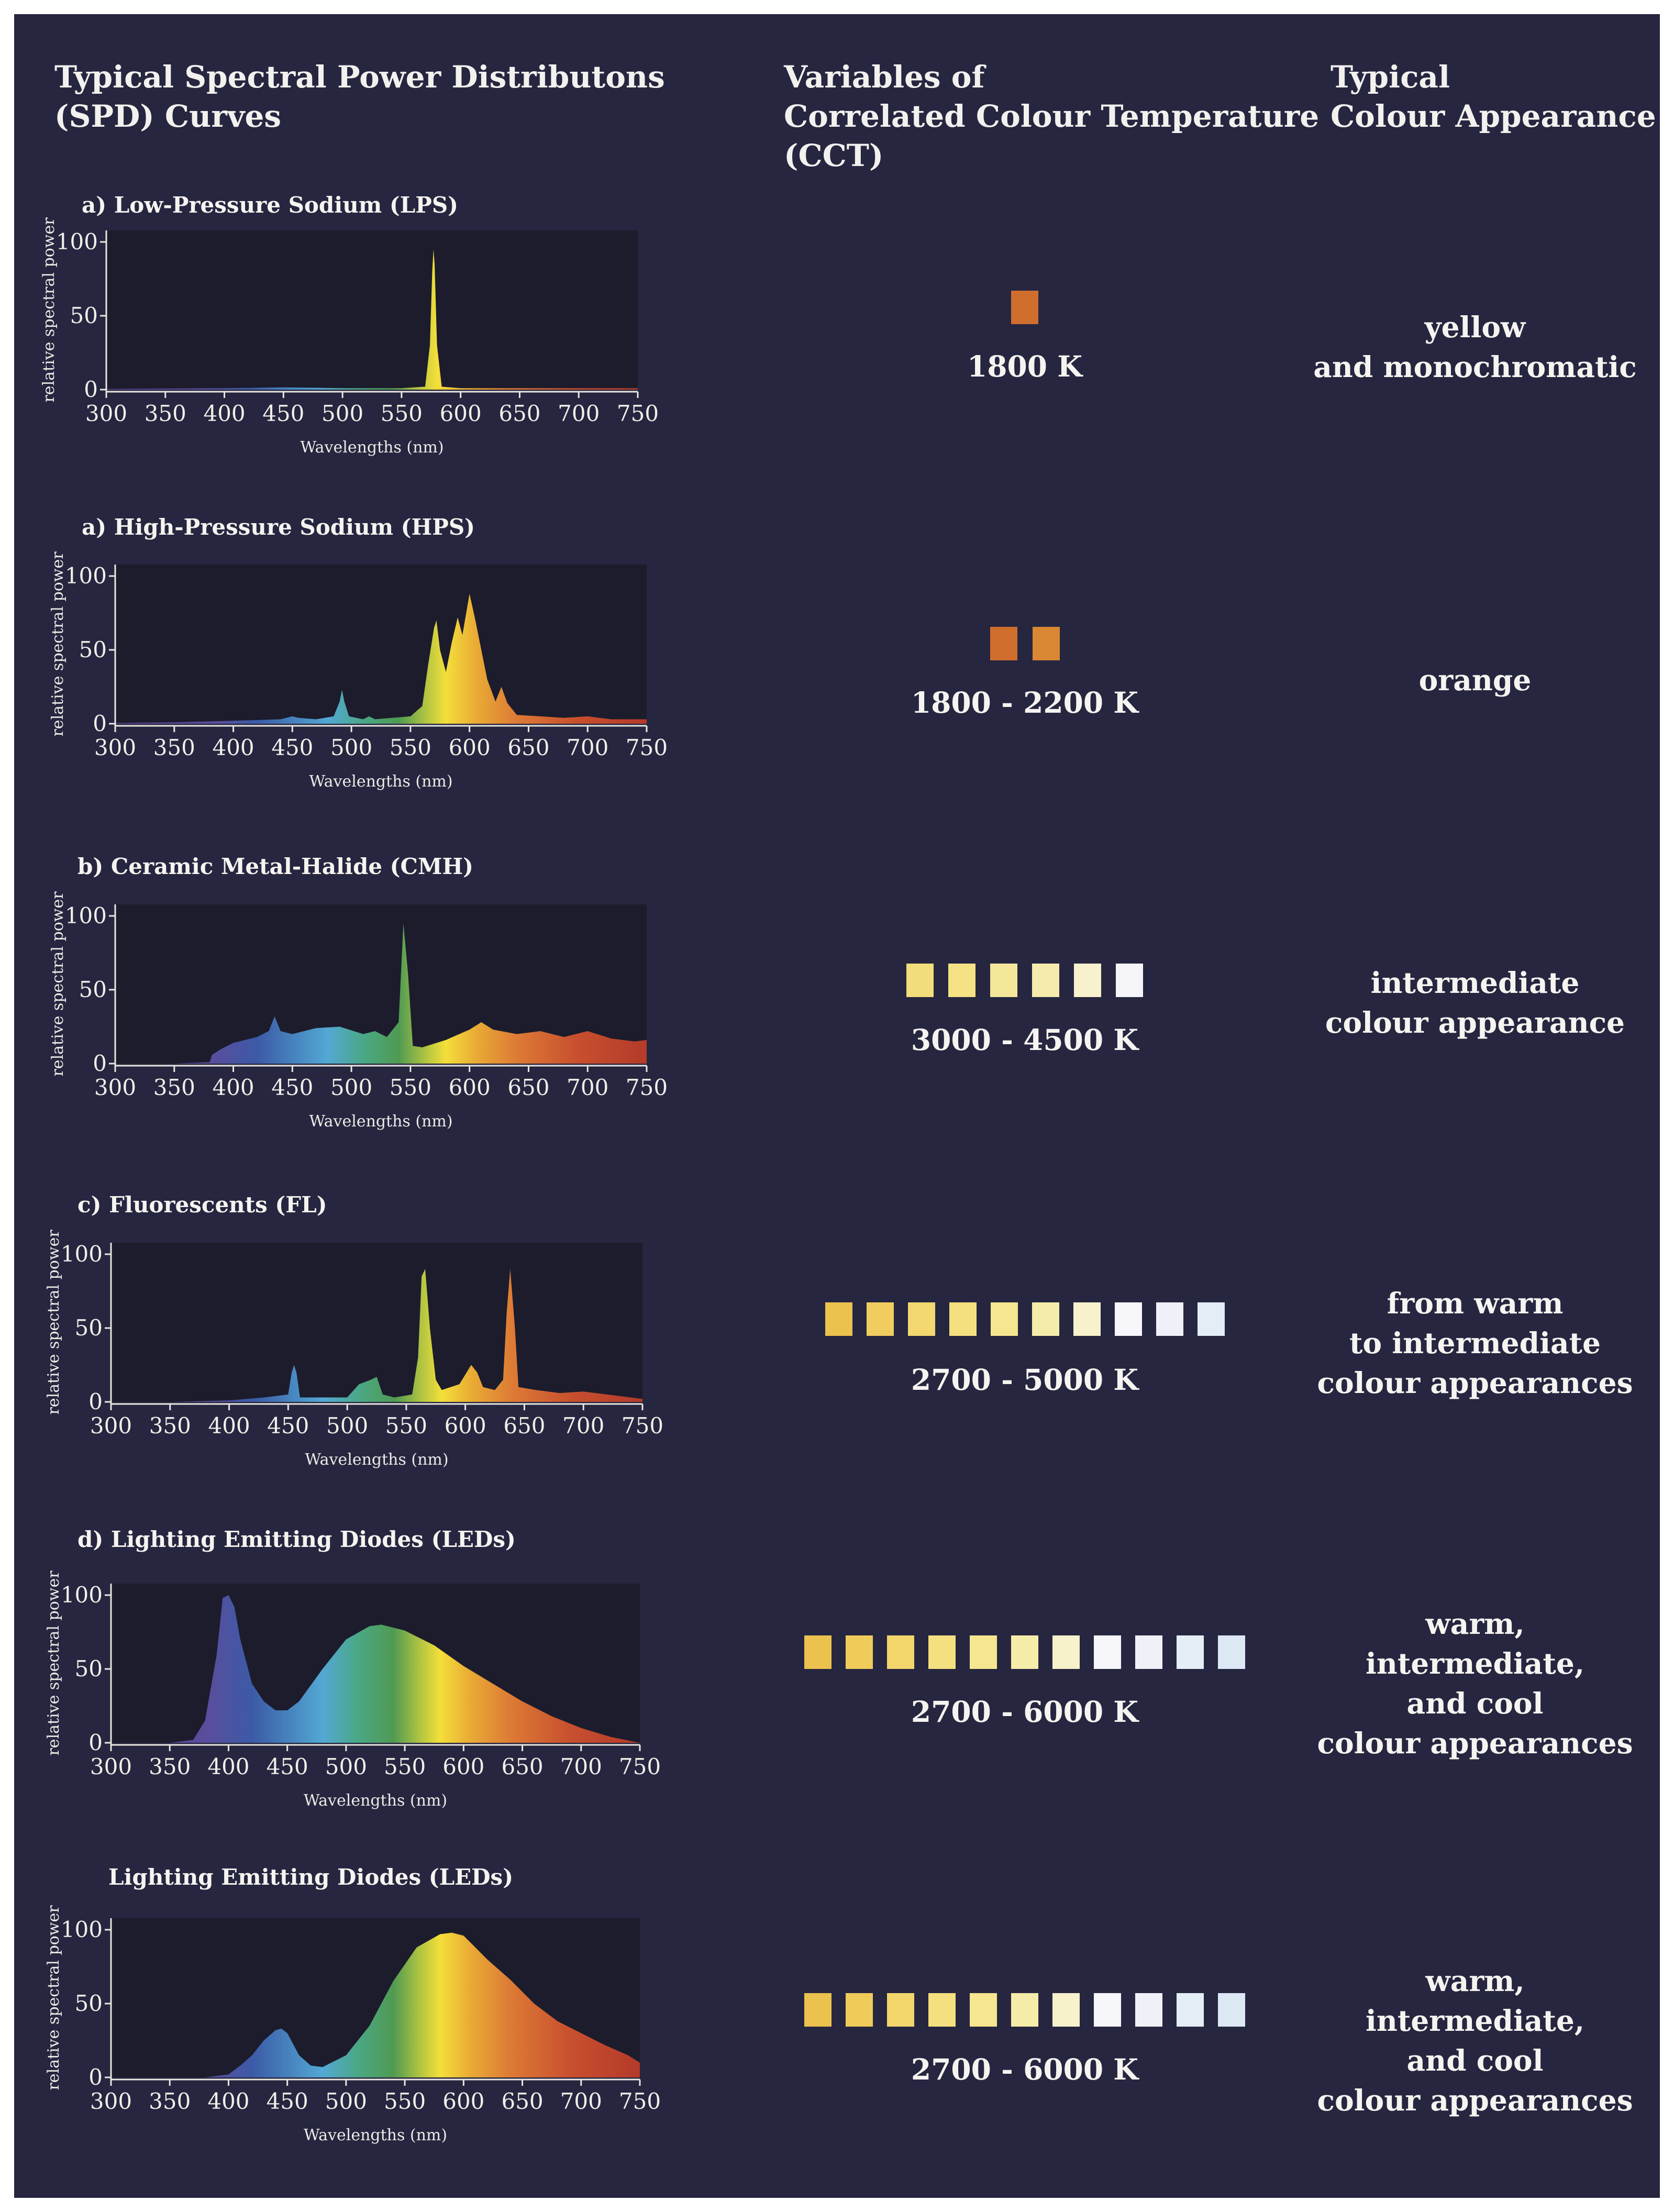  I want to click on chart-title: b) Ceramic Metal-Halide (CMH), so click(275, 866).